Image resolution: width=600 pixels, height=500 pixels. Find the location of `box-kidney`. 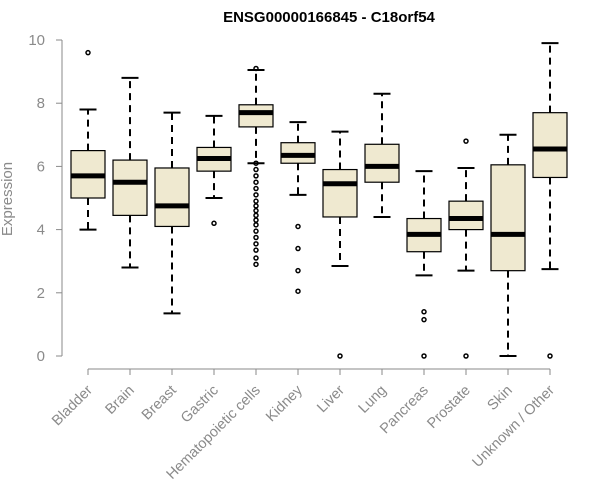

box-kidney is located at coordinates (298, 207).